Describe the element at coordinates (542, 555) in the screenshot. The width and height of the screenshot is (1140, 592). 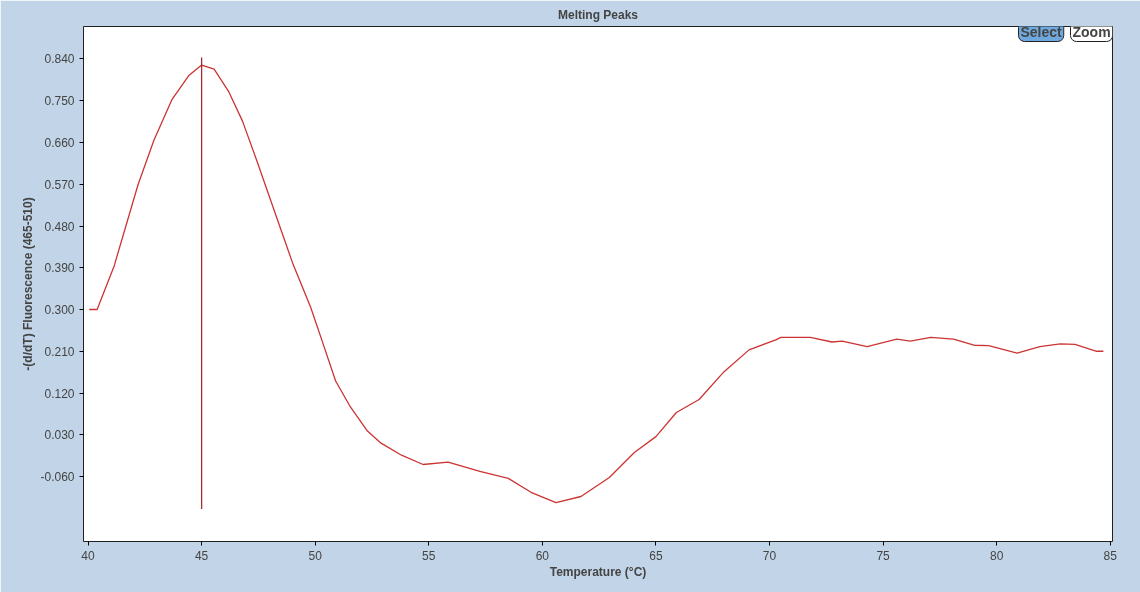
I see `x-tick-label: 60` at that location.